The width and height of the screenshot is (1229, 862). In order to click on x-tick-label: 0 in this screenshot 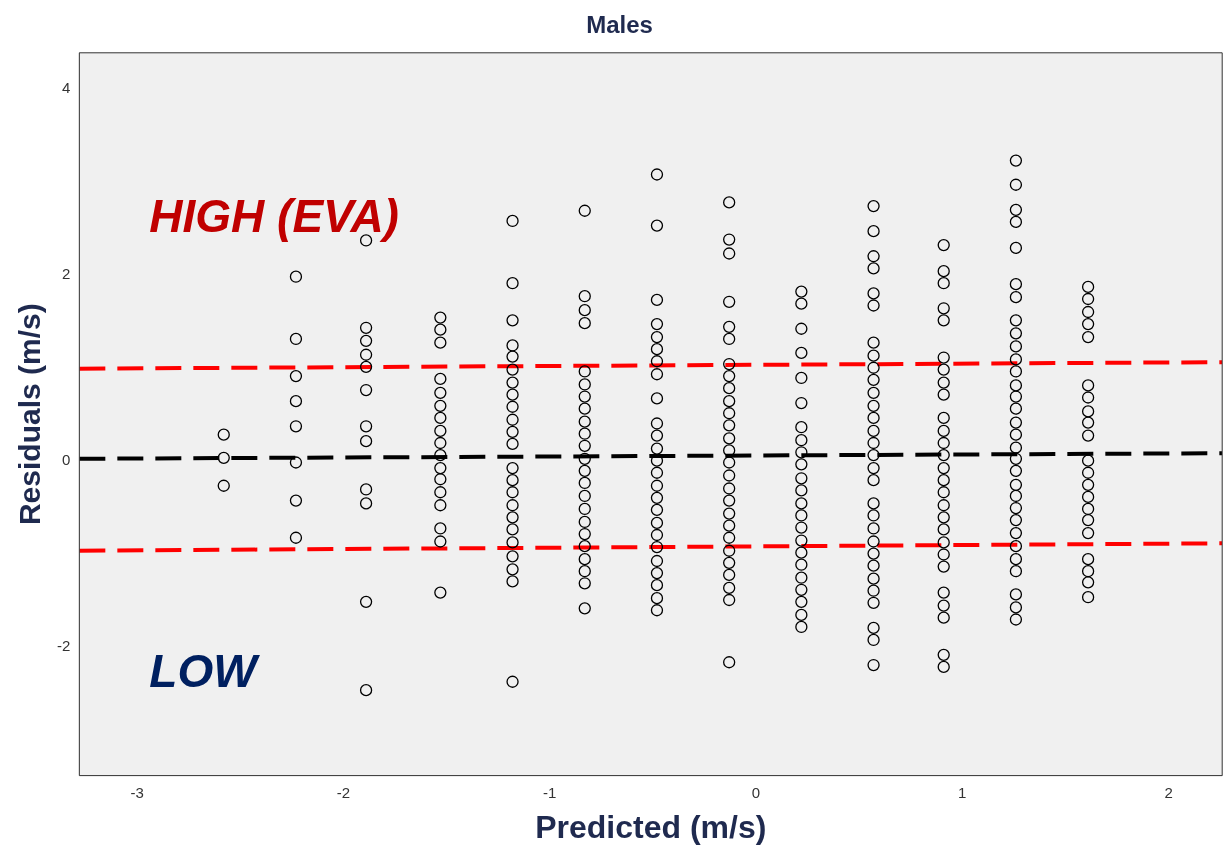, I will do `click(756, 792)`.